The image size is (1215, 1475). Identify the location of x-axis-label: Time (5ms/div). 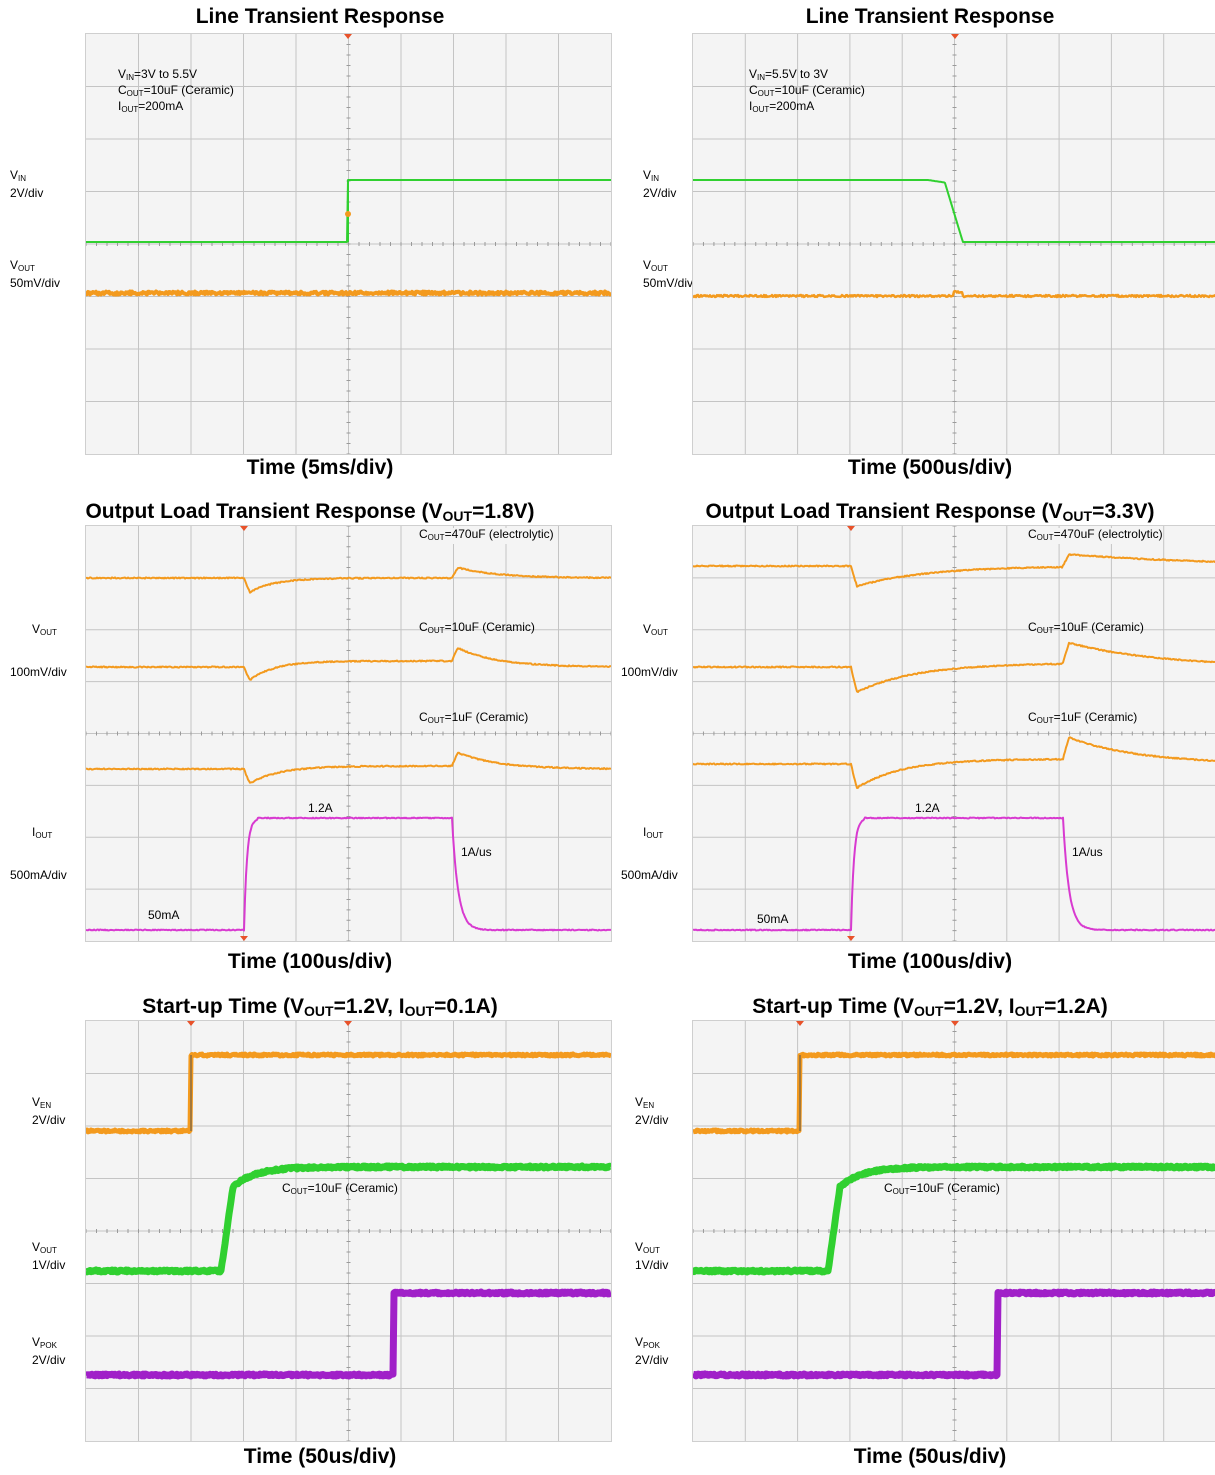
(320, 468).